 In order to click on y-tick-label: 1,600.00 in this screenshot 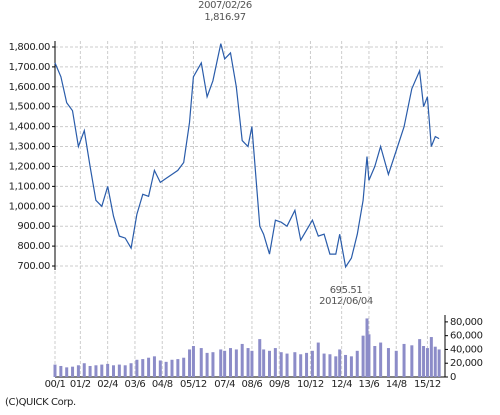, I will do `click(29, 87)`.